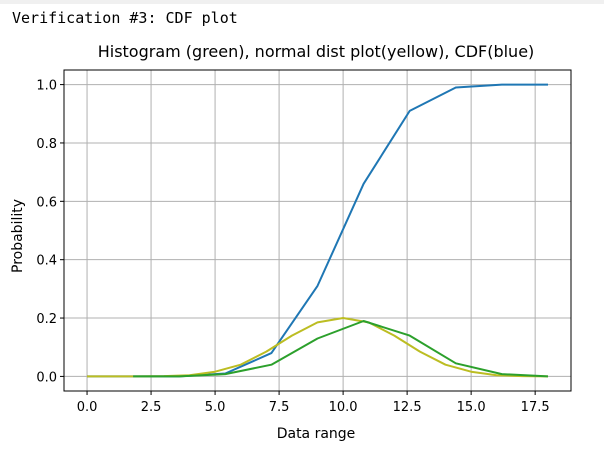 The width and height of the screenshot is (604, 451). Describe the element at coordinates (535, 407) in the screenshot. I see `x-tick-label: 17.5` at that location.